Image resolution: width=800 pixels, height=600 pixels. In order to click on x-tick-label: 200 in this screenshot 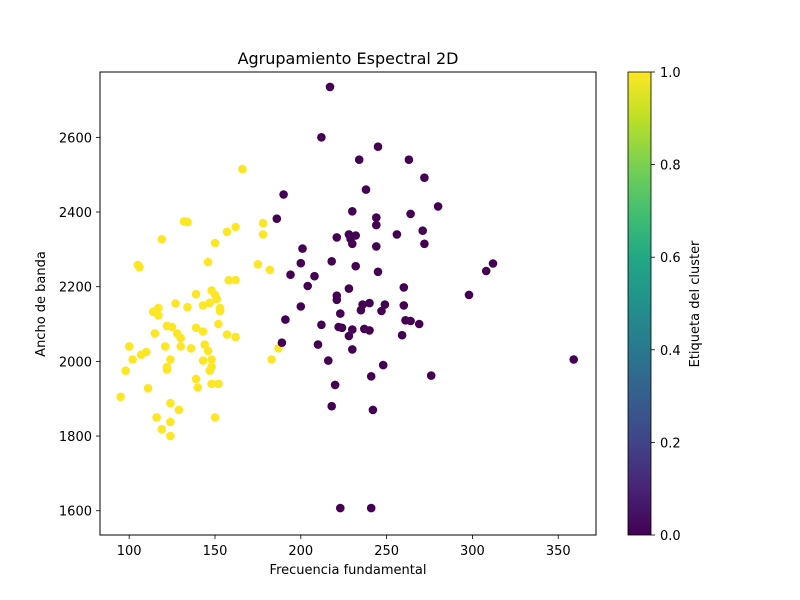, I will do `click(300, 551)`.